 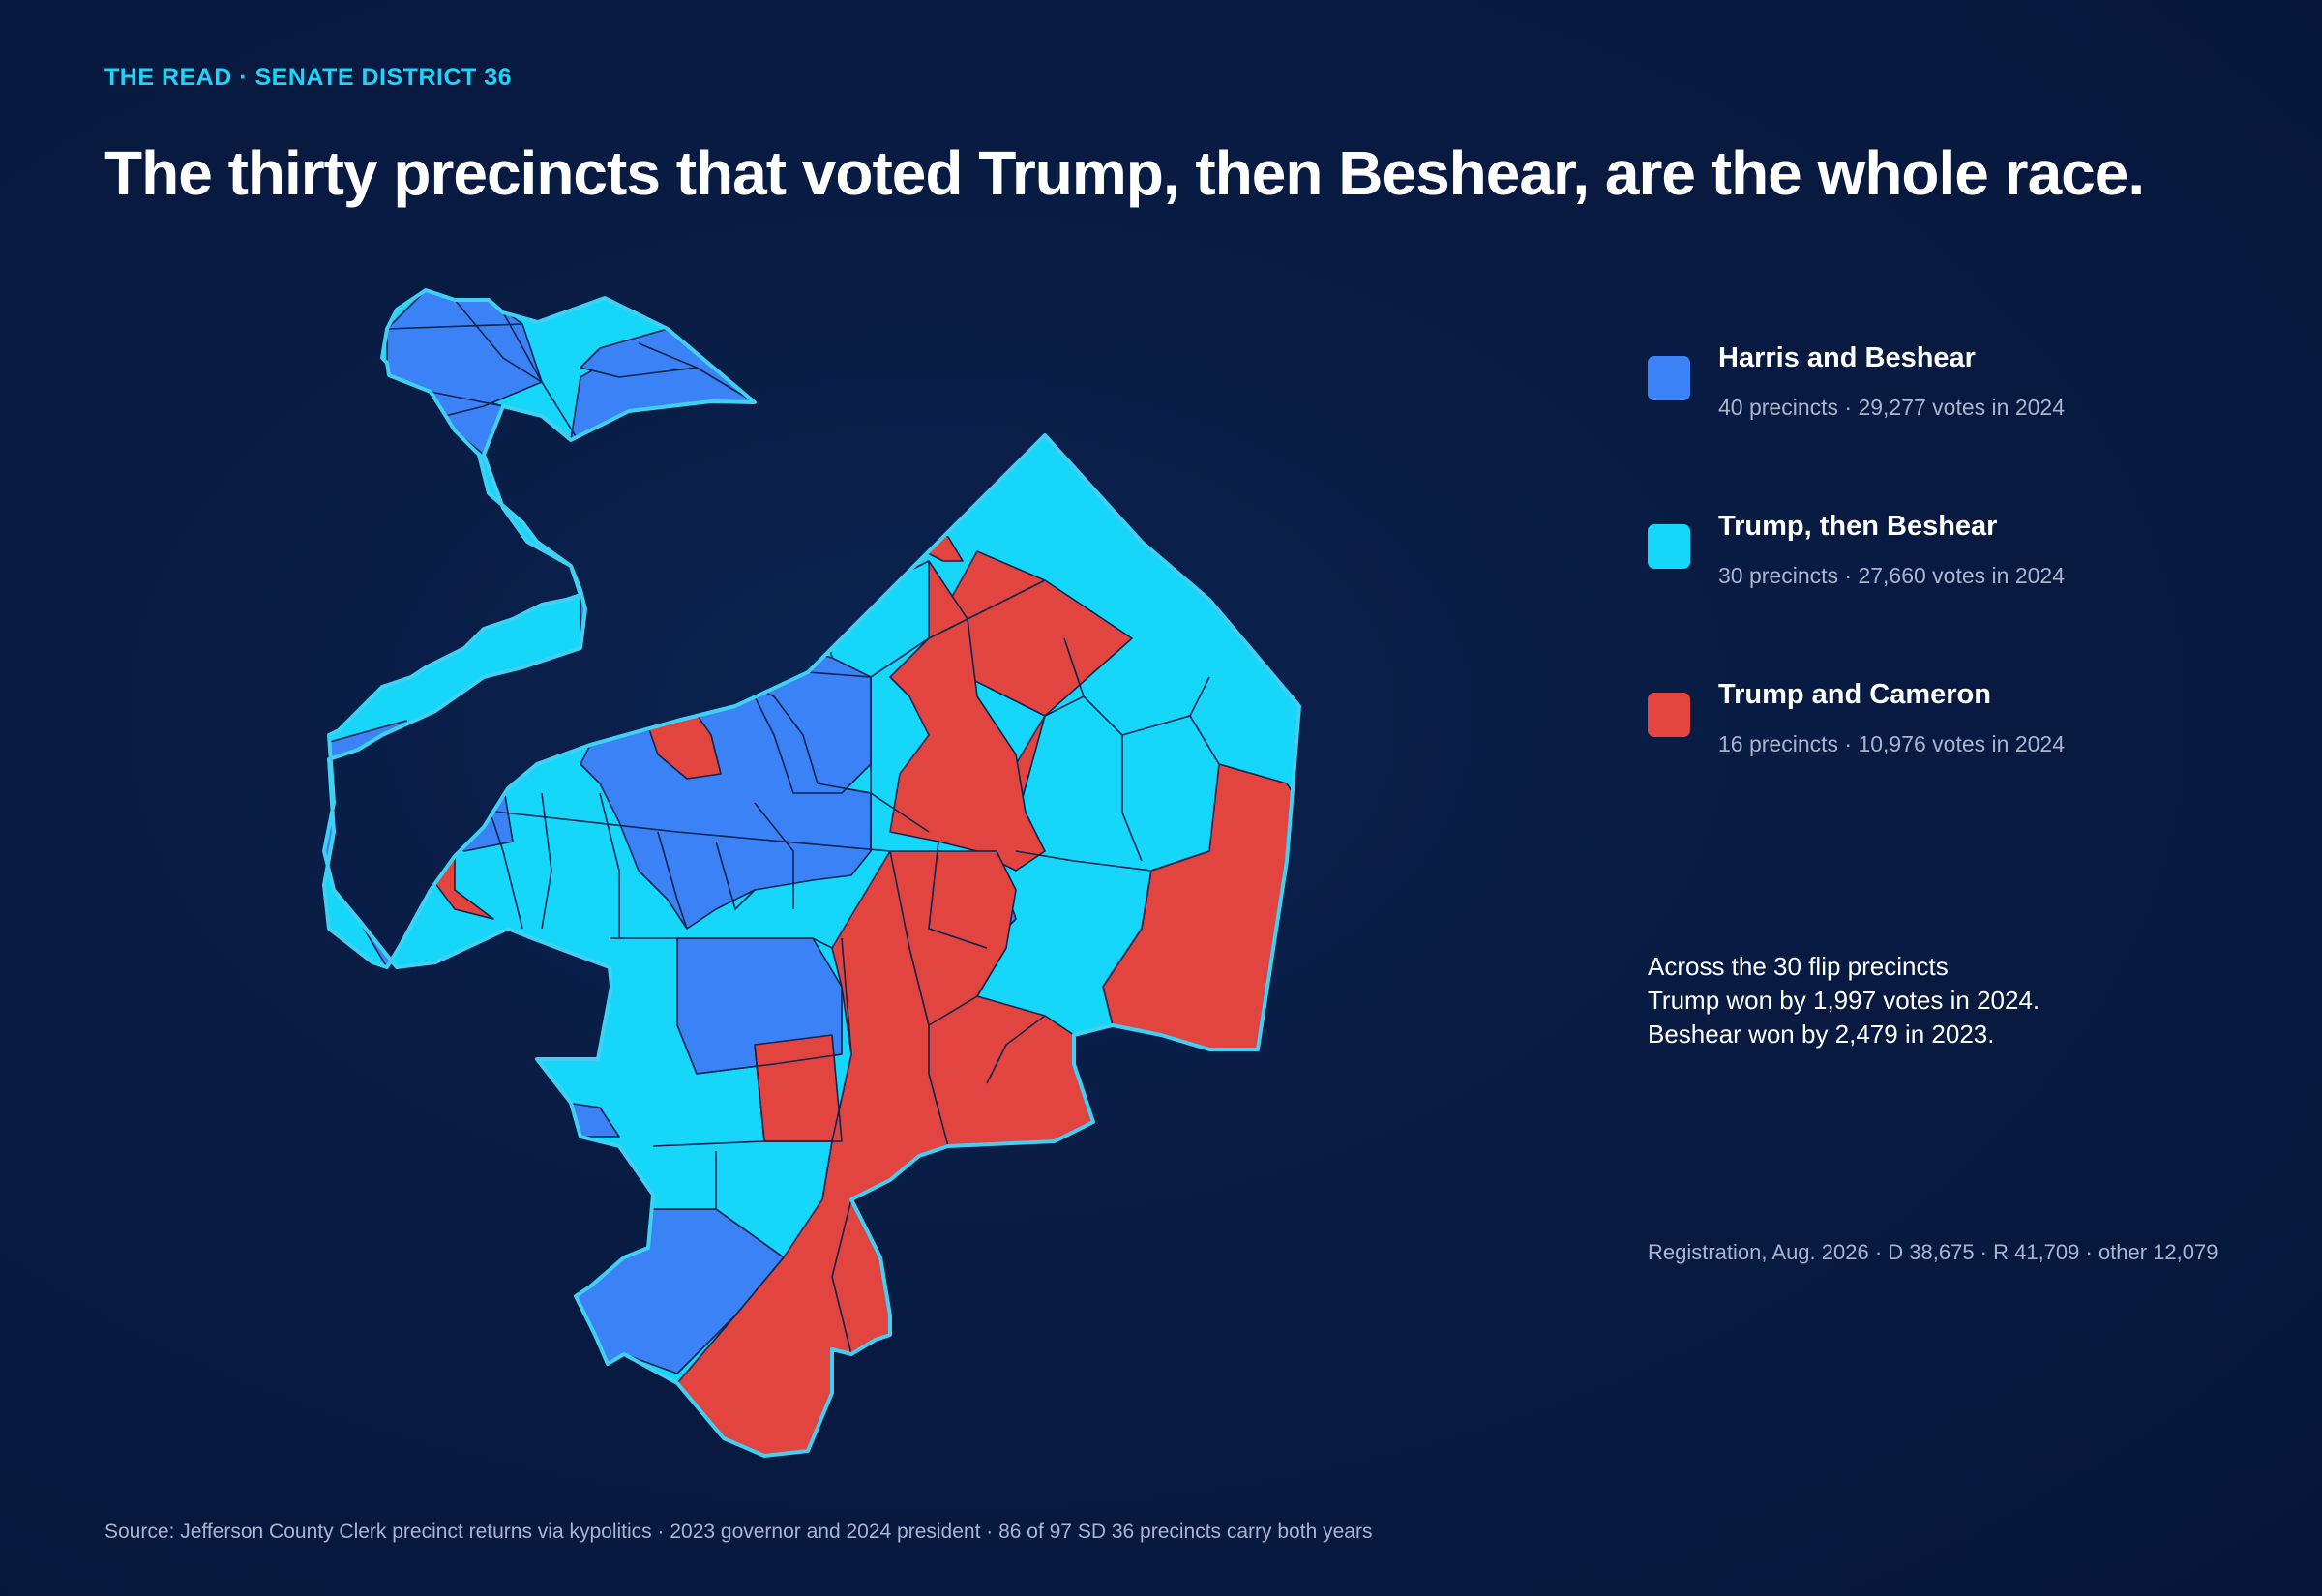 I want to click on note-line: Trump won by 1,997 votes in 2024., so click(x=1844, y=1000).